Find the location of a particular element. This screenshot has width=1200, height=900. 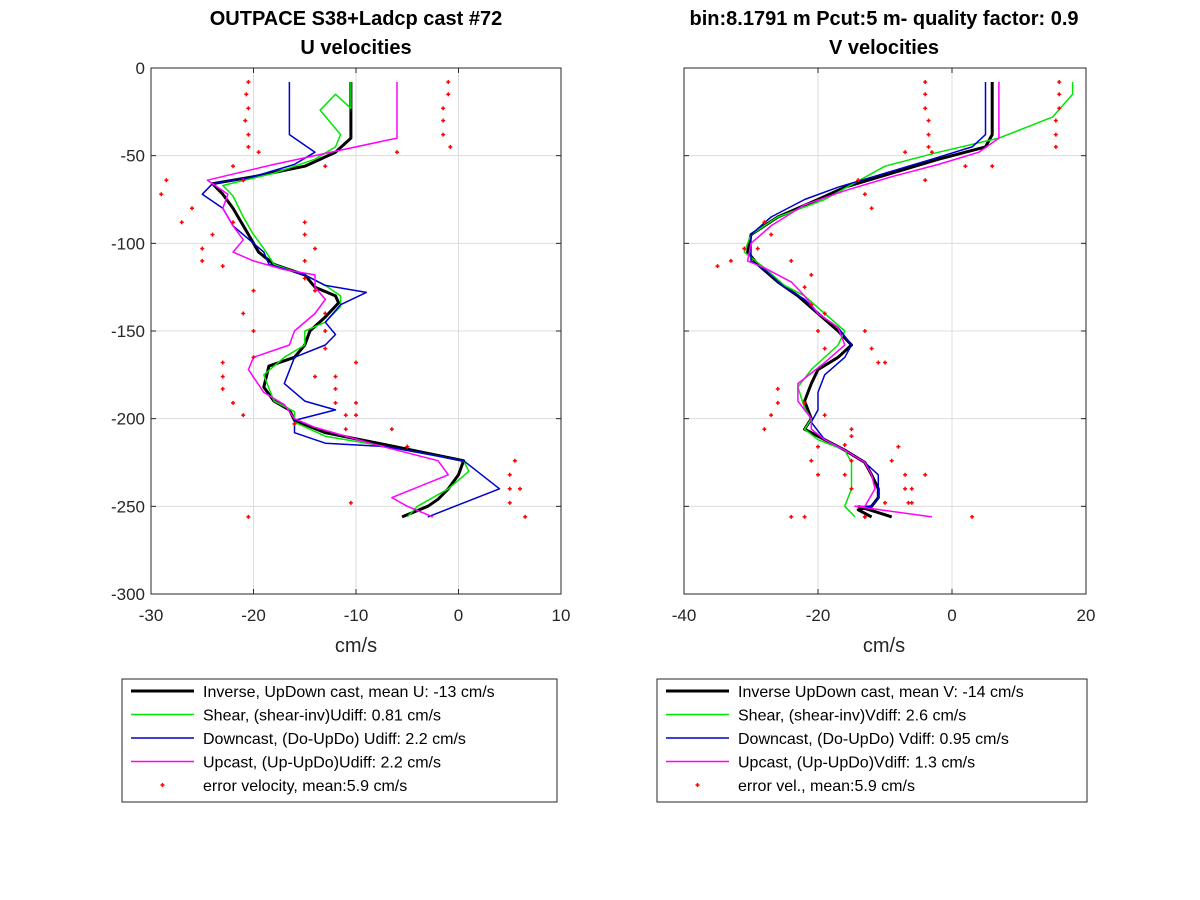

v-legend-label-2: Downcast, (Do-UpDo) Vdiff: 0.95 cm/s is located at coordinates (873, 739).